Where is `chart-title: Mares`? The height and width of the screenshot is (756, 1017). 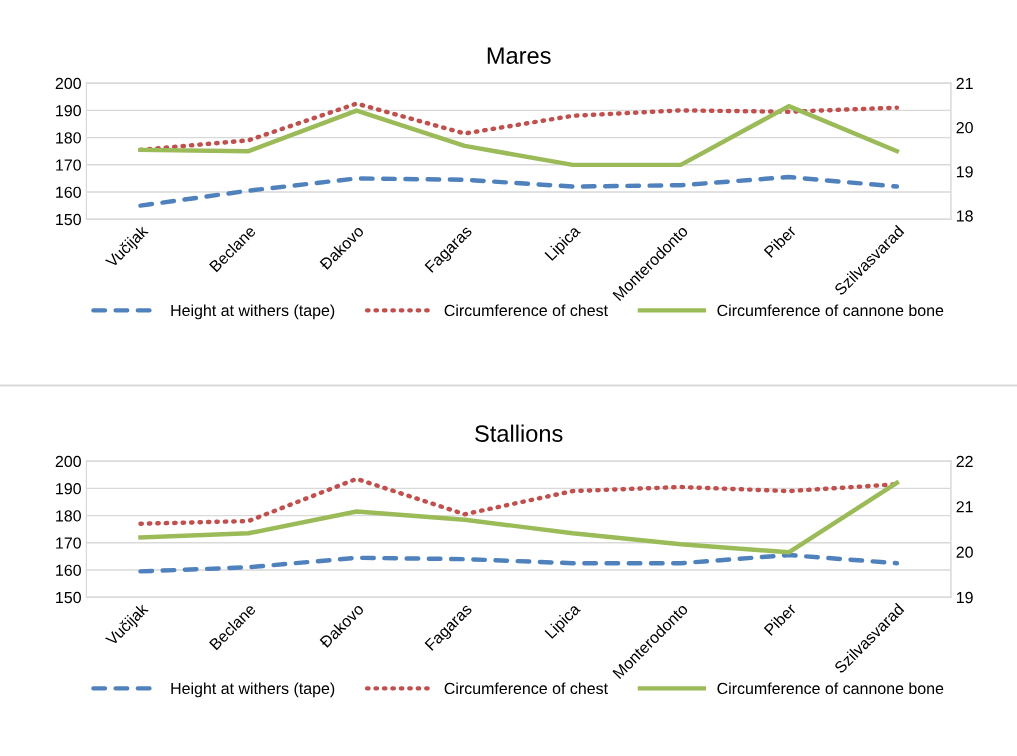
chart-title: Mares is located at coordinates (519, 55).